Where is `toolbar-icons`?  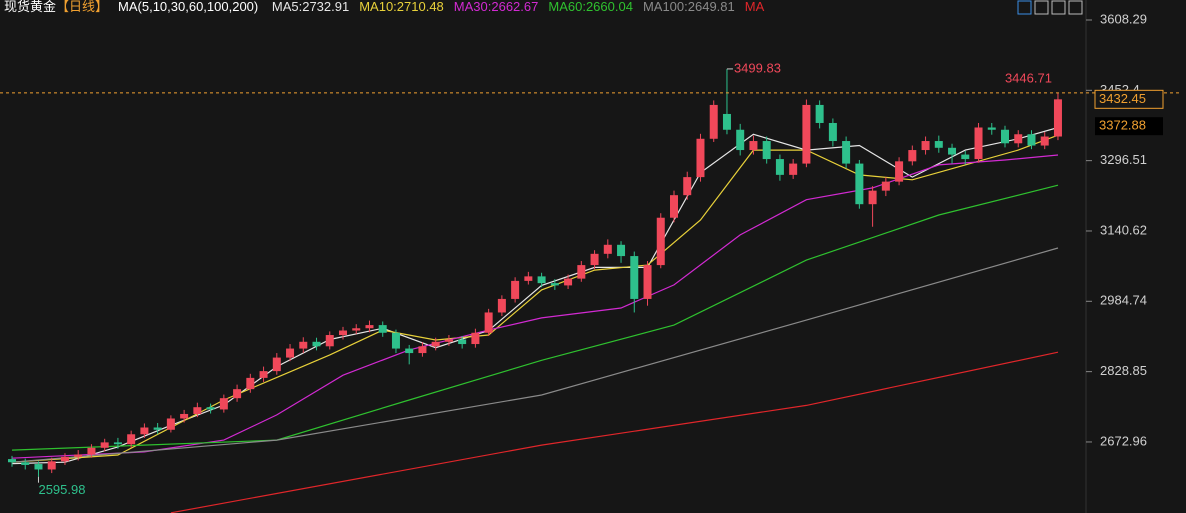 toolbar-icons is located at coordinates (1050, 7).